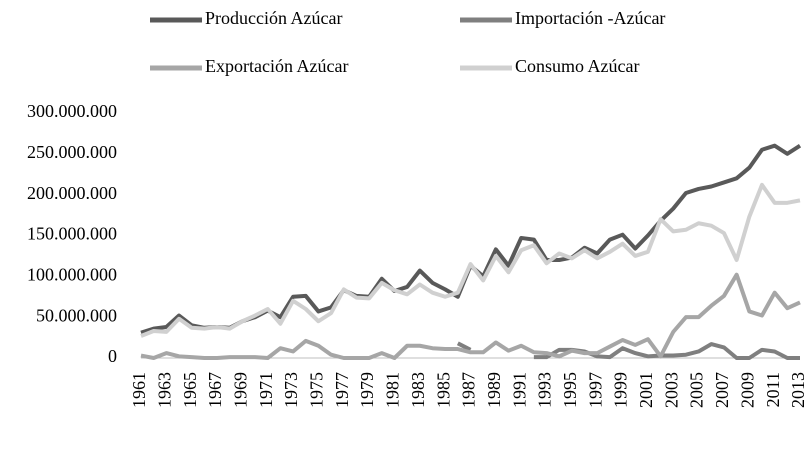 The width and height of the screenshot is (808, 454). What do you see at coordinates (747, 390) in the screenshot?
I see `x-tick-label: 2009` at bounding box center [747, 390].